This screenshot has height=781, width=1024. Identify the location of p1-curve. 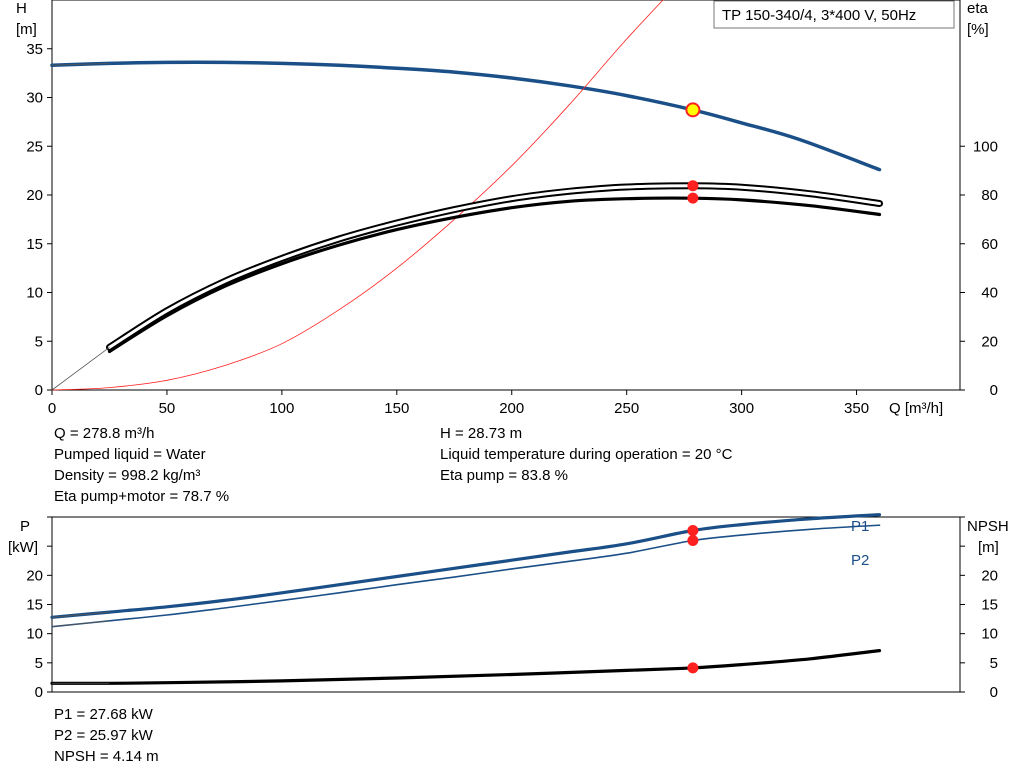
(466, 566).